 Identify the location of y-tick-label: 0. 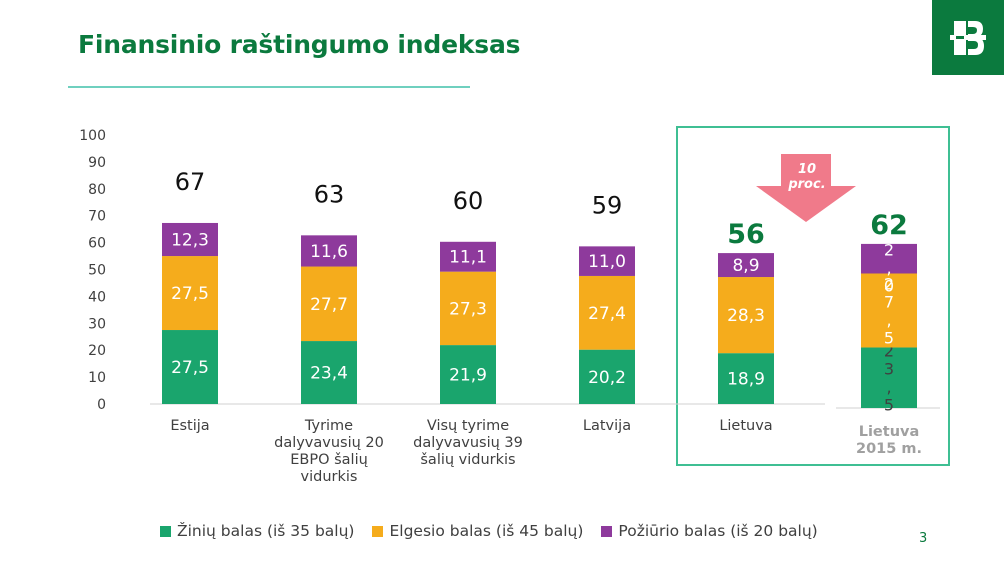
(101, 405).